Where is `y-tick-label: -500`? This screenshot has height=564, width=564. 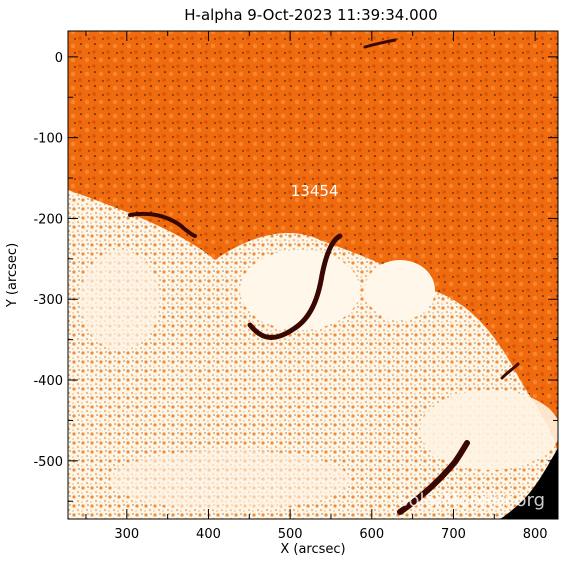
y-tick-label: -500 is located at coordinates (48, 462).